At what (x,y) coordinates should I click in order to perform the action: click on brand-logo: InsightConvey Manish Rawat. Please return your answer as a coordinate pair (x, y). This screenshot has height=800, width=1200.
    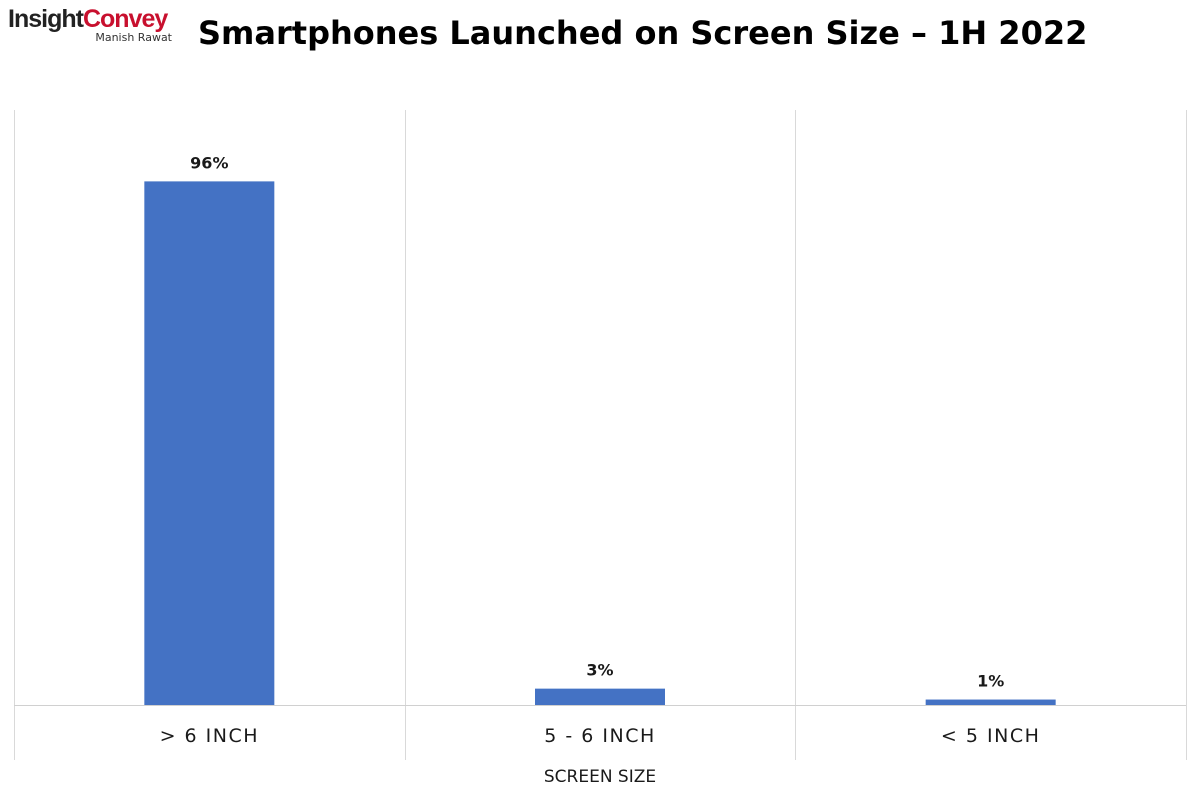
    Looking at the image, I should click on (93, 24).